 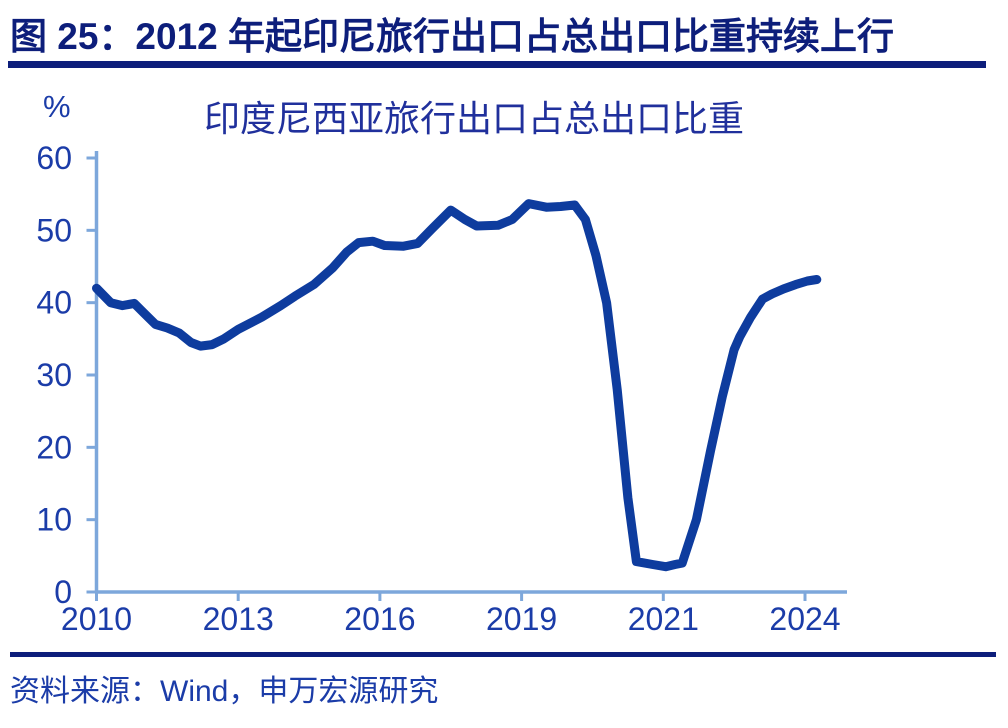 I want to click on source-note: 资料来源：Wind，申万宏源研究, so click(x=224, y=691).